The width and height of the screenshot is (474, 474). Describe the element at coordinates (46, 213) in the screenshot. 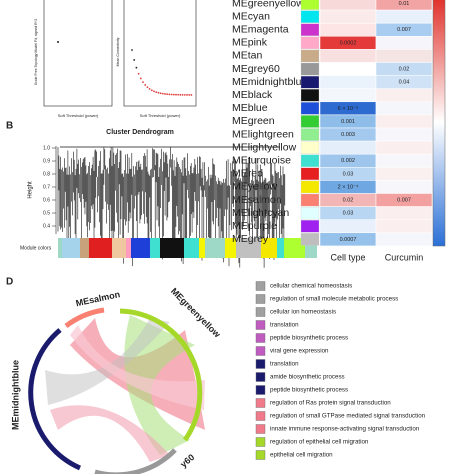

I see `y-tick-label: 0.5` at that location.